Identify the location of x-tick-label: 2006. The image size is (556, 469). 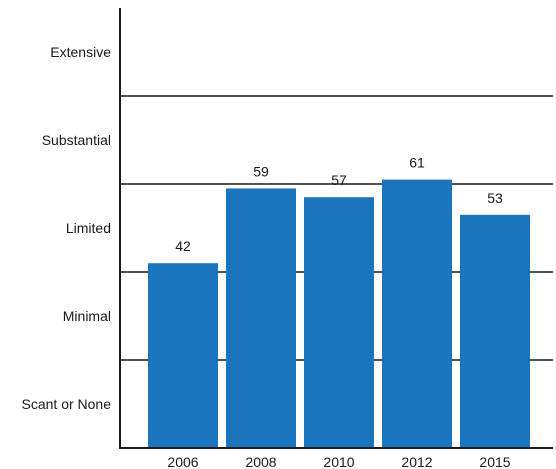
(182, 461).